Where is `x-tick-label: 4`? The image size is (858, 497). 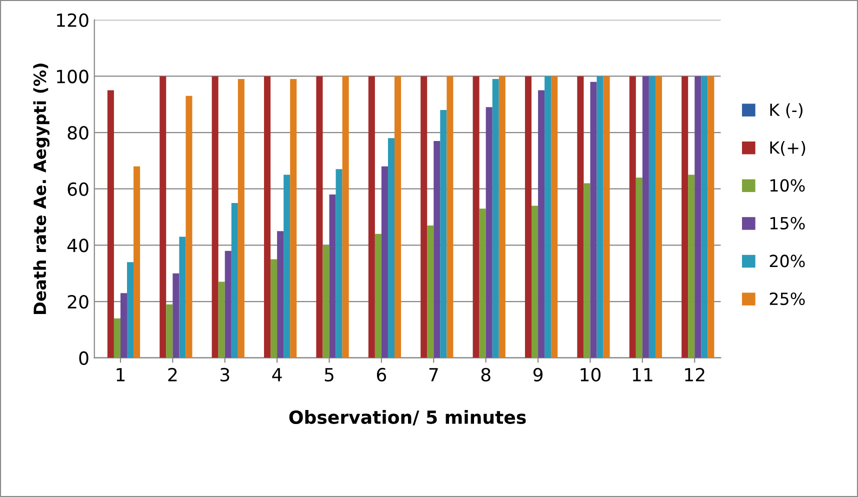
x-tick-label: 4 is located at coordinates (277, 375).